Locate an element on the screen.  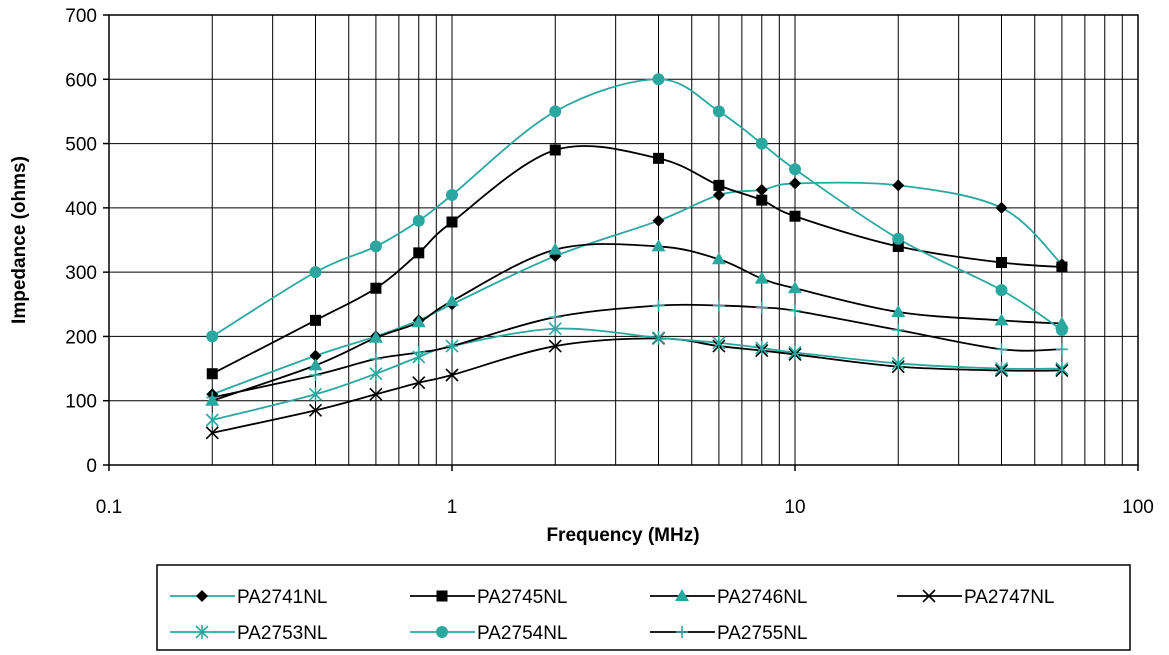
y-tick-label: 400 is located at coordinates (81, 209).